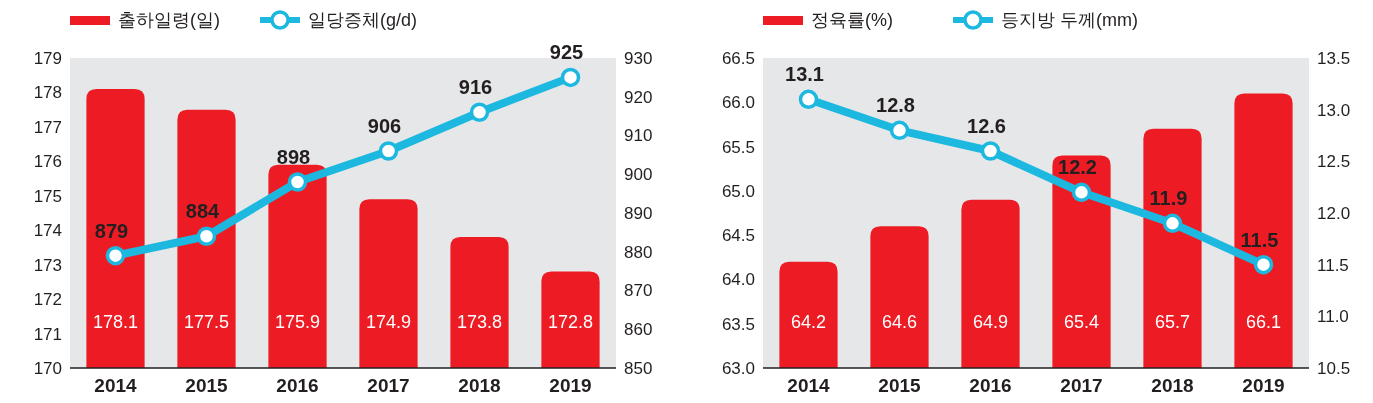 Image resolution: width=1373 pixels, height=403 pixels. Describe the element at coordinates (638, 136) in the screenshot. I see `y2-tick-label: 910` at that location.